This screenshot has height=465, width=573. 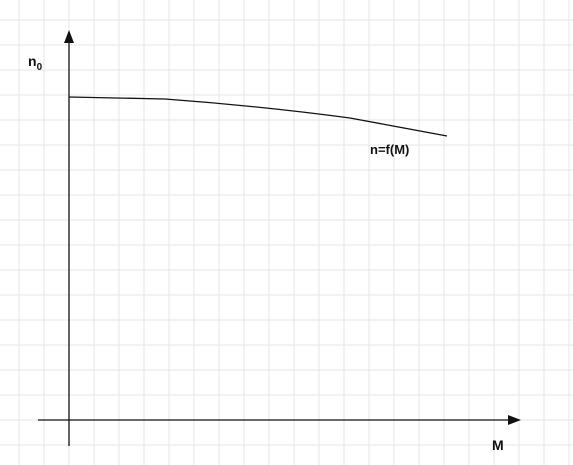 I want to click on curve-label: n=f(M), so click(x=389, y=149).